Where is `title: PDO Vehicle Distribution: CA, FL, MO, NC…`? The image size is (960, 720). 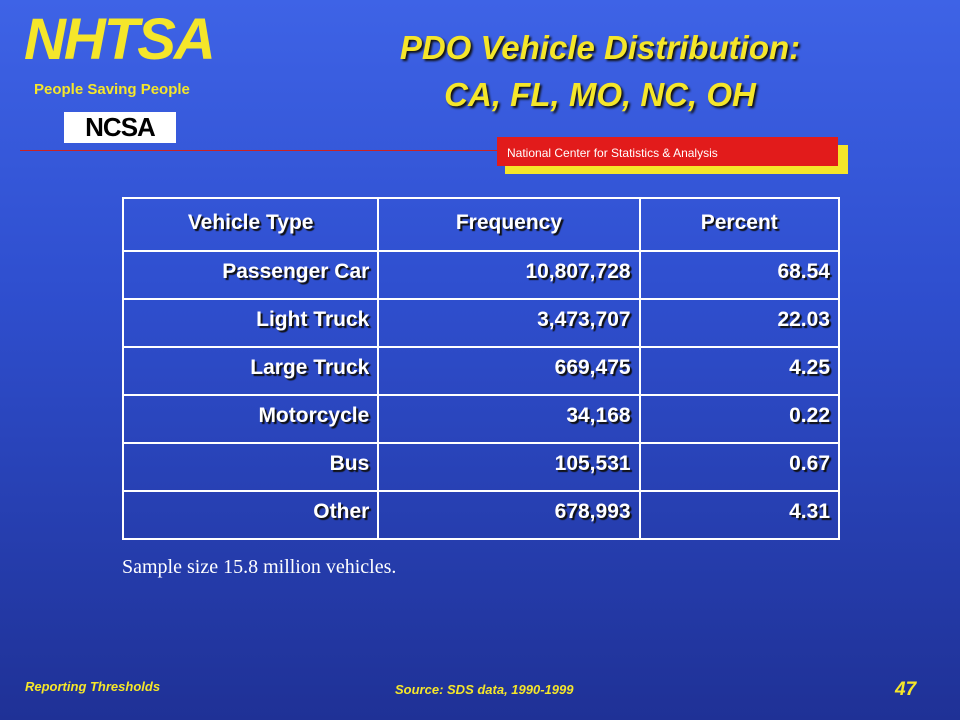 title: PDO Vehicle Distribution: CA, FL, MO, NC… is located at coordinates (600, 71).